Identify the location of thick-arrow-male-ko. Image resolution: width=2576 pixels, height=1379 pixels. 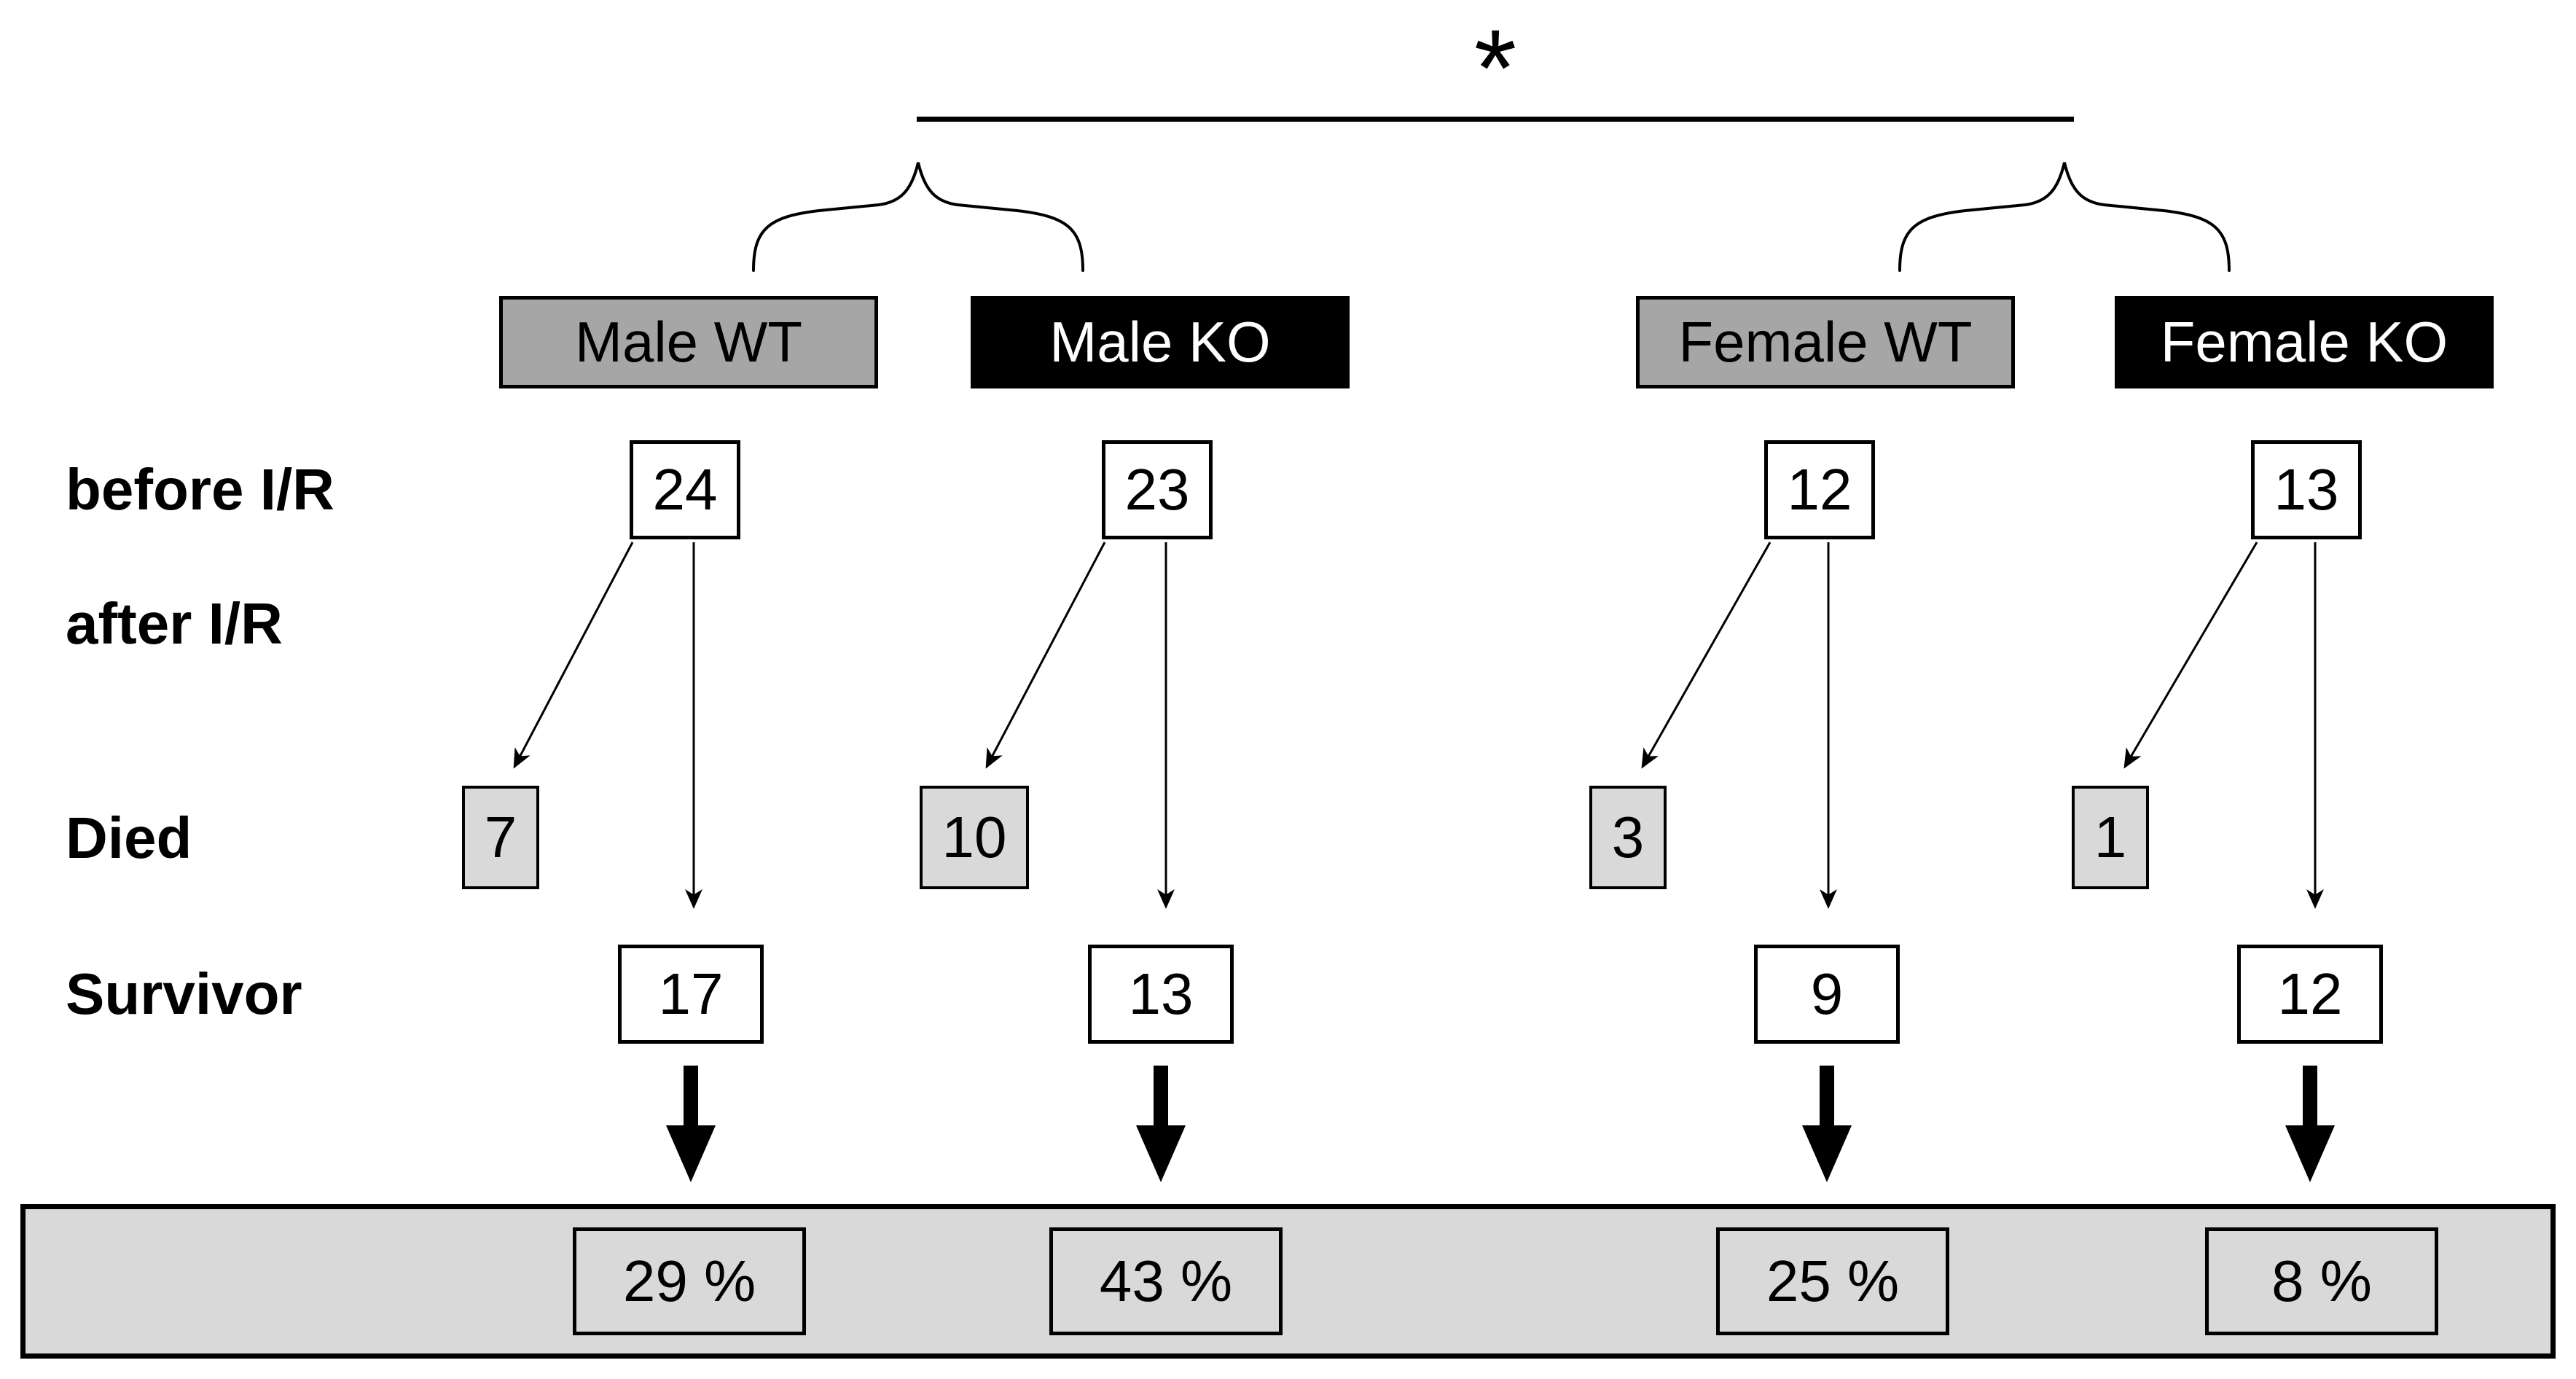
(1161, 1124).